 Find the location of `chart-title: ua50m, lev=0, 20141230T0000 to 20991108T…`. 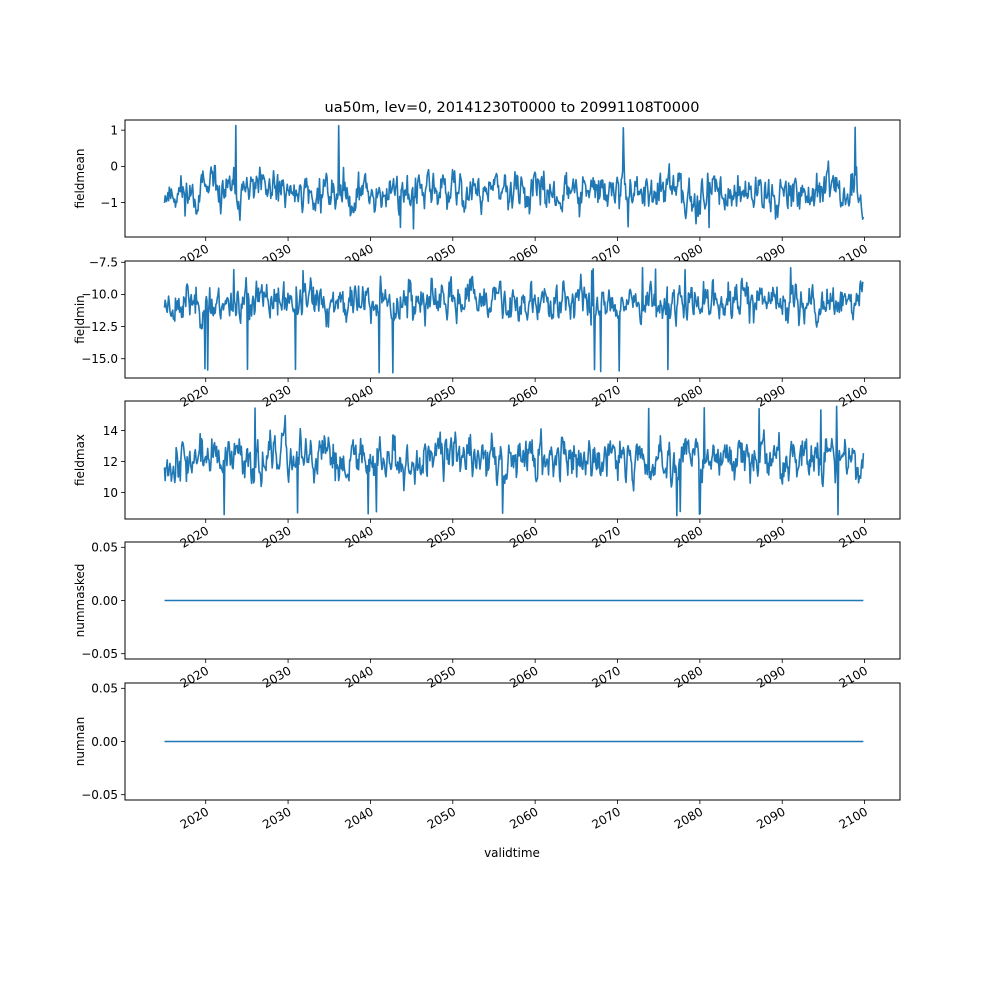

chart-title: ua50m, lev=0, 20141230T0000 to 20991108T… is located at coordinates (512, 108).